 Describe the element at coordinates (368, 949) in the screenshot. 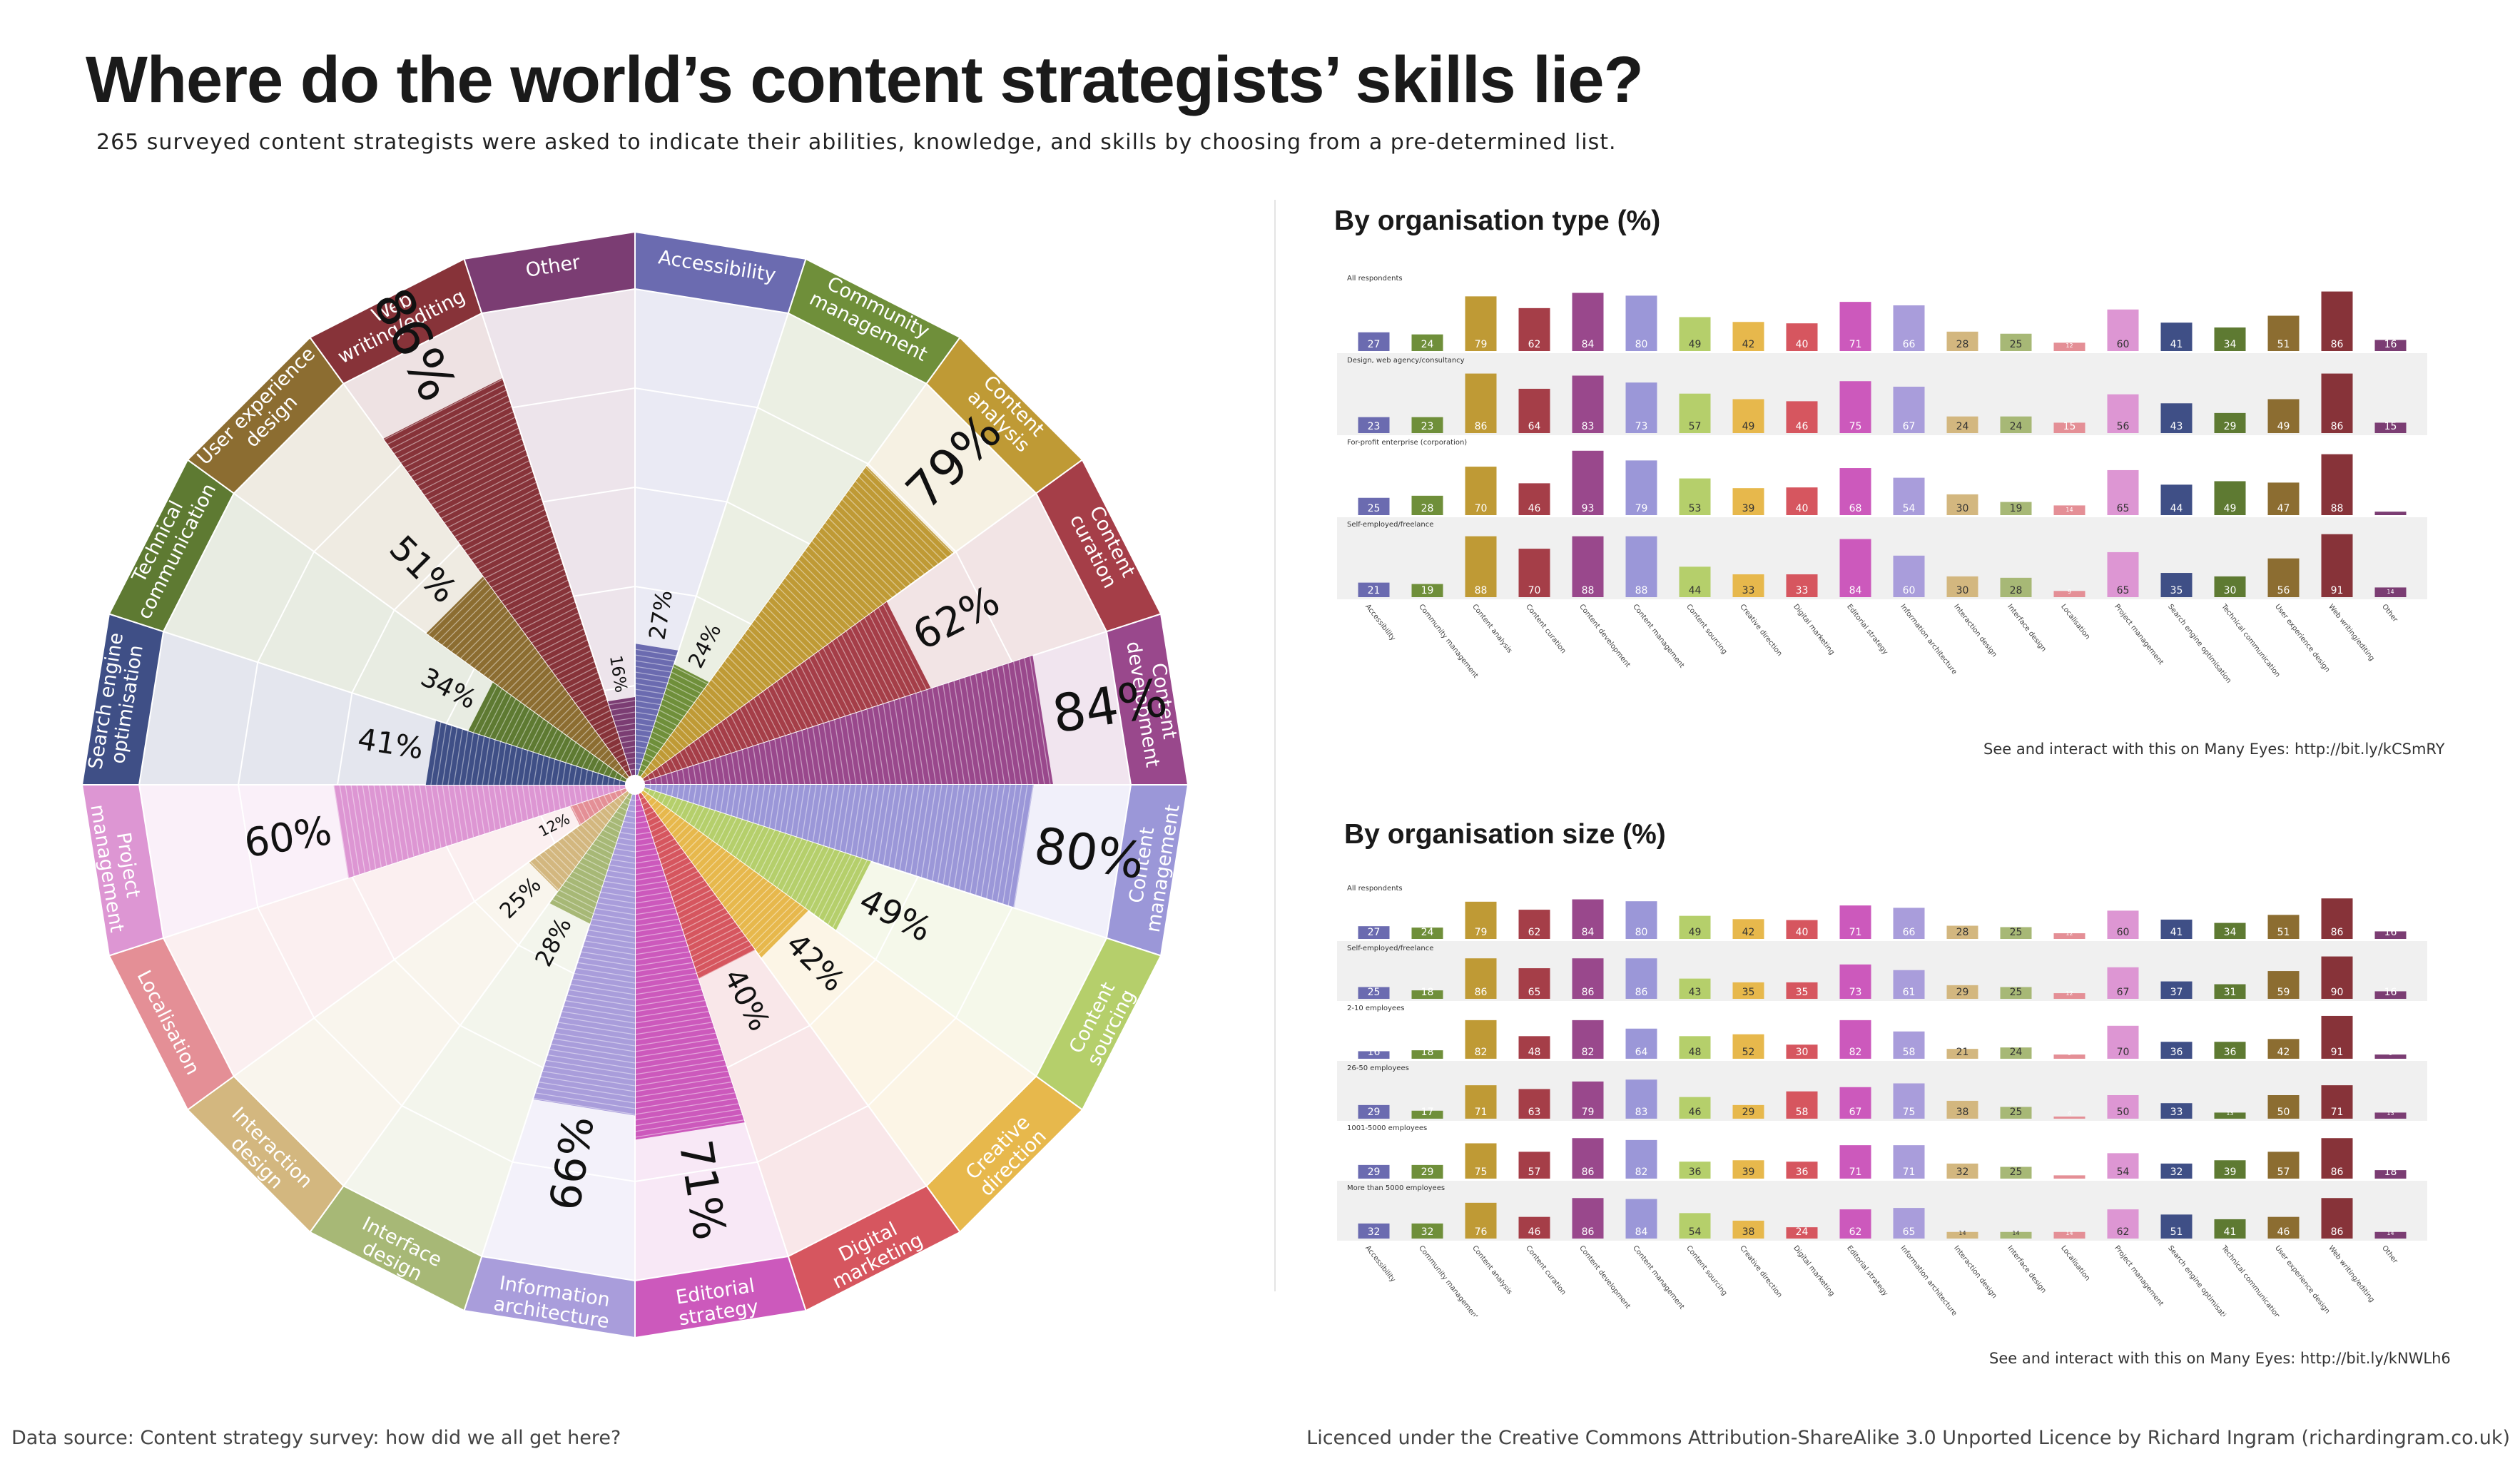

I see `segment-localisation` at that location.